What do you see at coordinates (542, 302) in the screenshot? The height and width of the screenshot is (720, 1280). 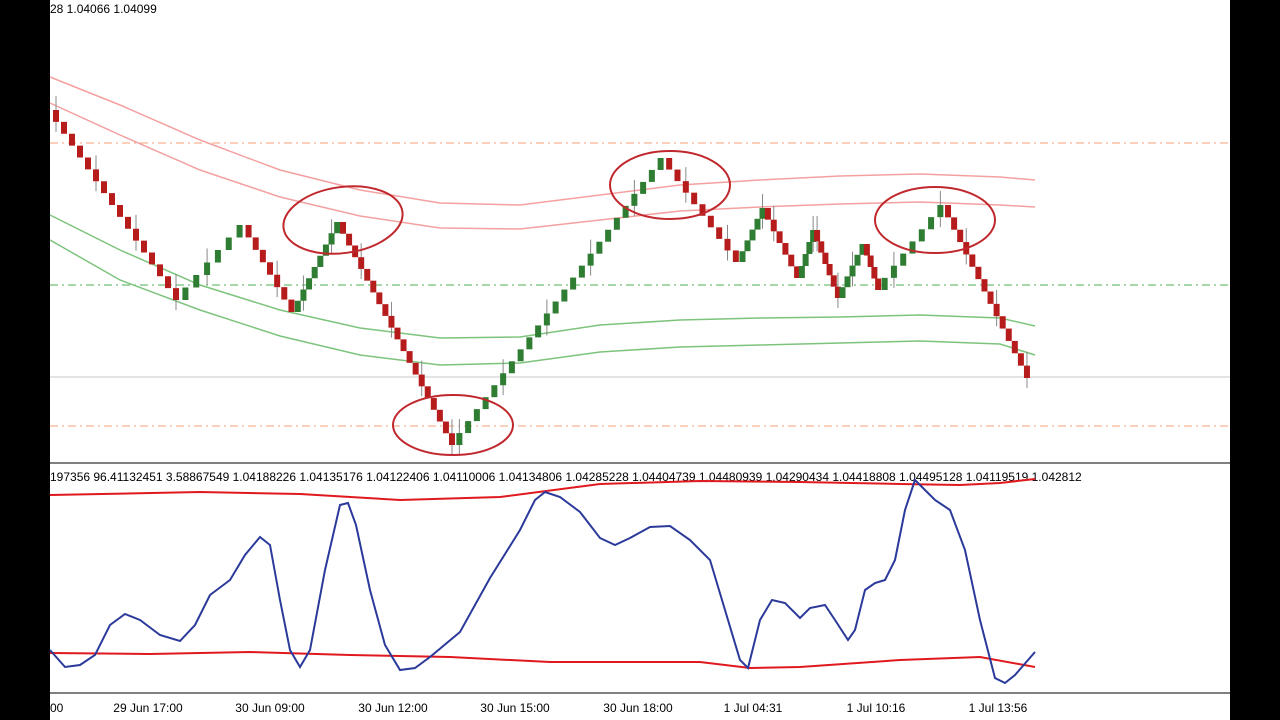 I see `lower-band` at bounding box center [542, 302].